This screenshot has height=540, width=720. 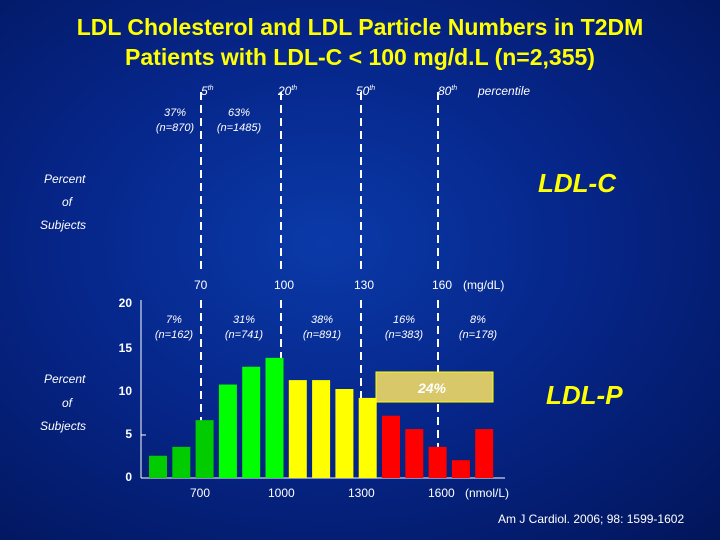 What do you see at coordinates (284, 285) in the screenshot?
I see `ldlc-tick-100: 100` at bounding box center [284, 285].